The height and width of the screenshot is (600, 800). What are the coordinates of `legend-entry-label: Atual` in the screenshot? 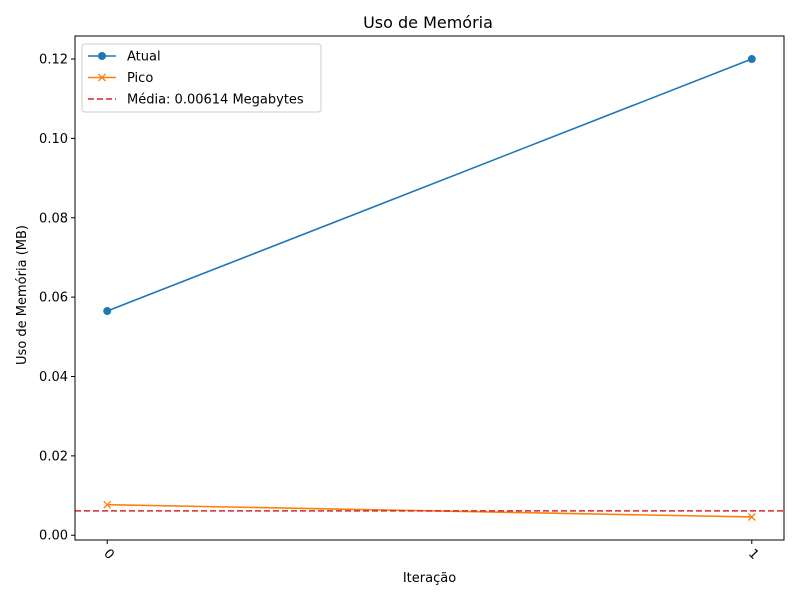 It's located at (144, 57).